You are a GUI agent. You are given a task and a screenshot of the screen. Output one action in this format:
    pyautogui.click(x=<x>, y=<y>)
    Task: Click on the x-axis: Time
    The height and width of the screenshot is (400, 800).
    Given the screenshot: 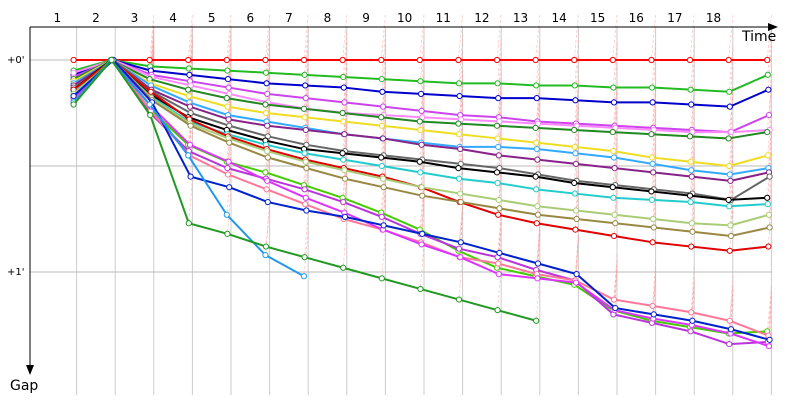 What is the action you would take?
    pyautogui.click(x=404, y=34)
    